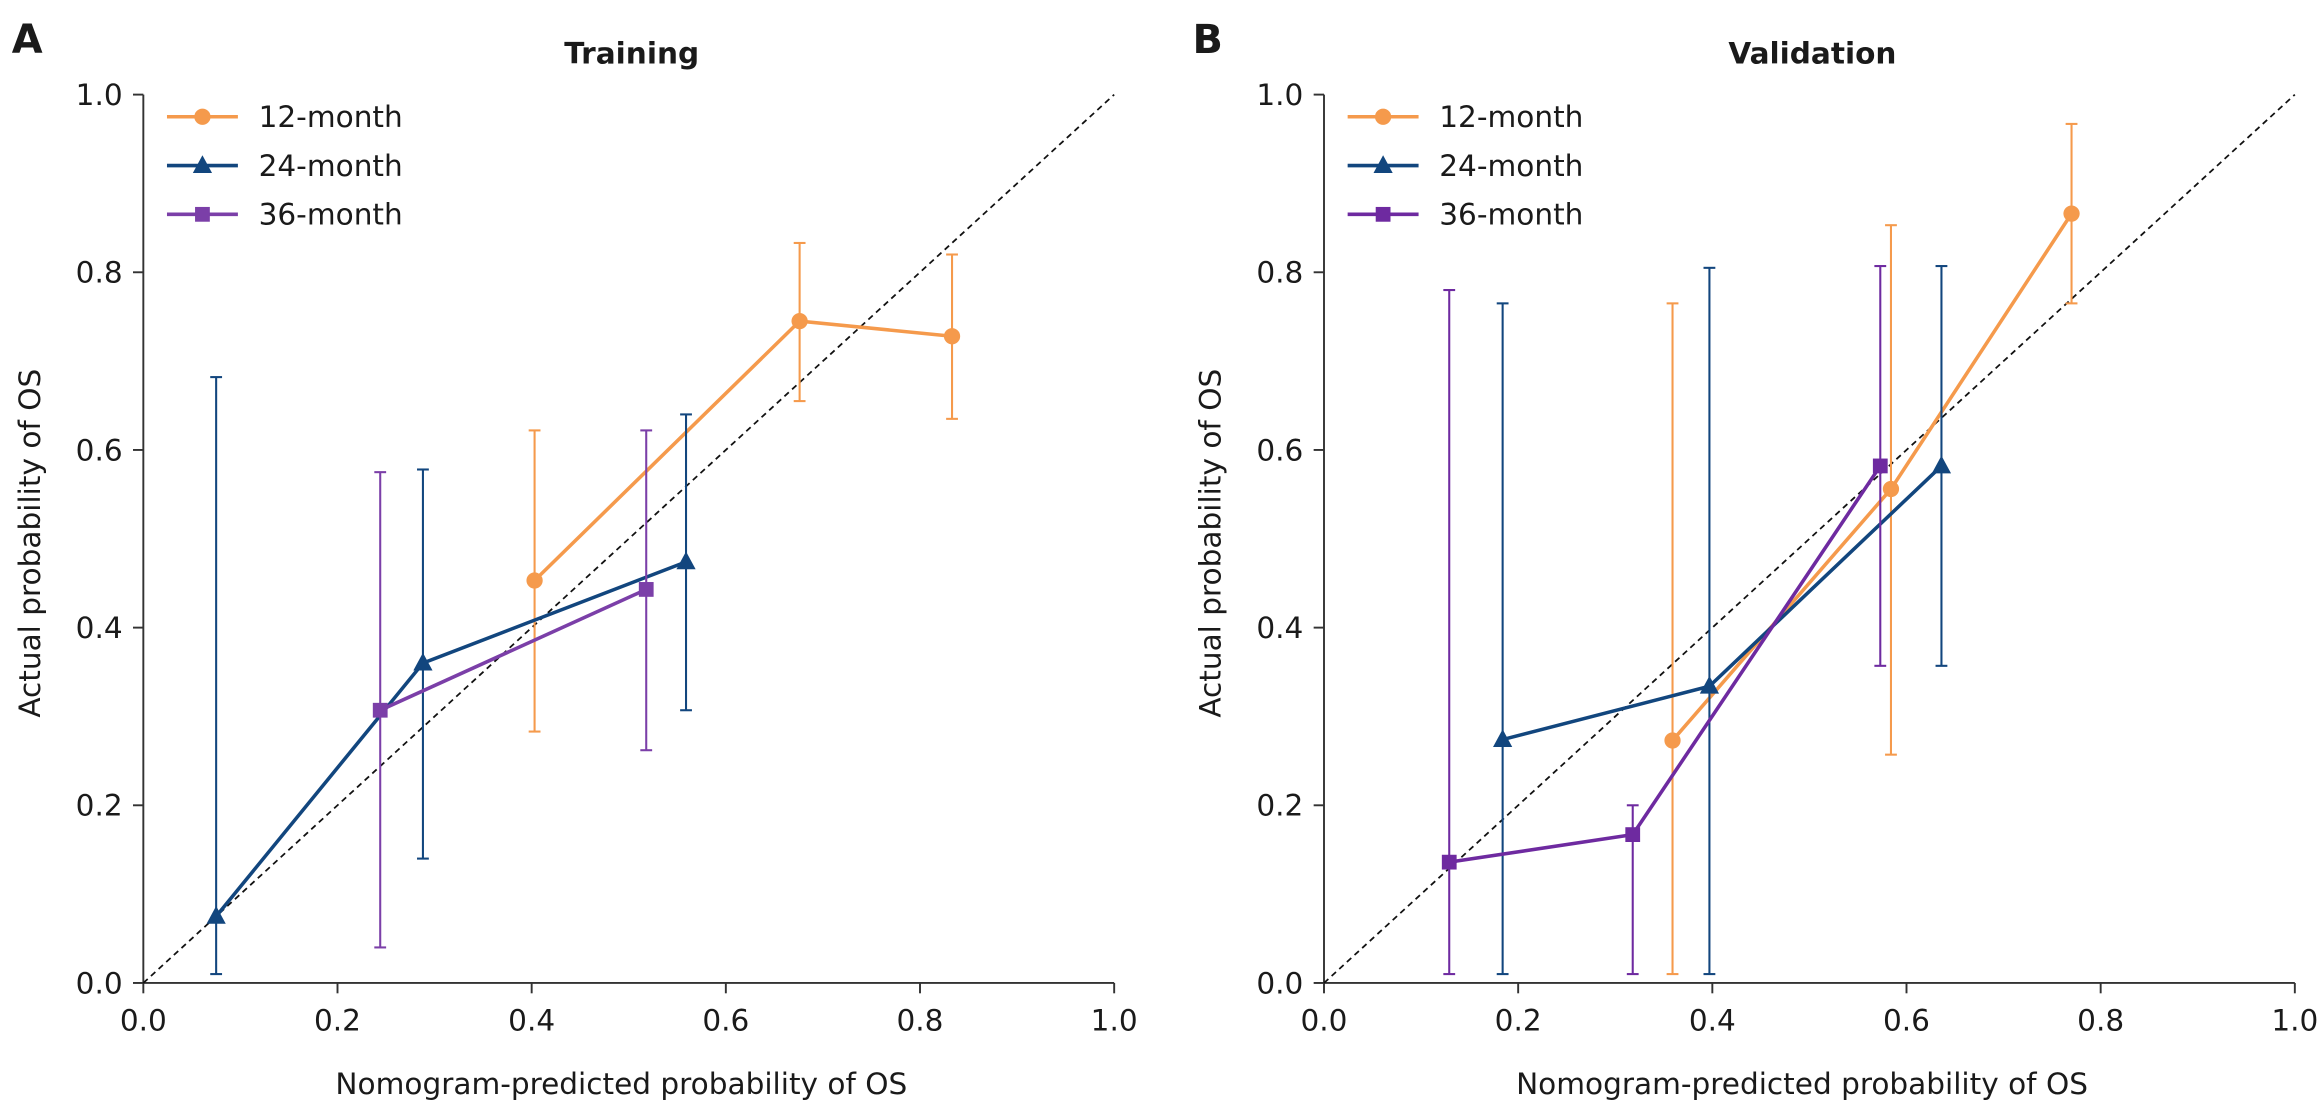  Describe the element at coordinates (1207, 40) in the screenshot. I see `panel-label: B` at that location.